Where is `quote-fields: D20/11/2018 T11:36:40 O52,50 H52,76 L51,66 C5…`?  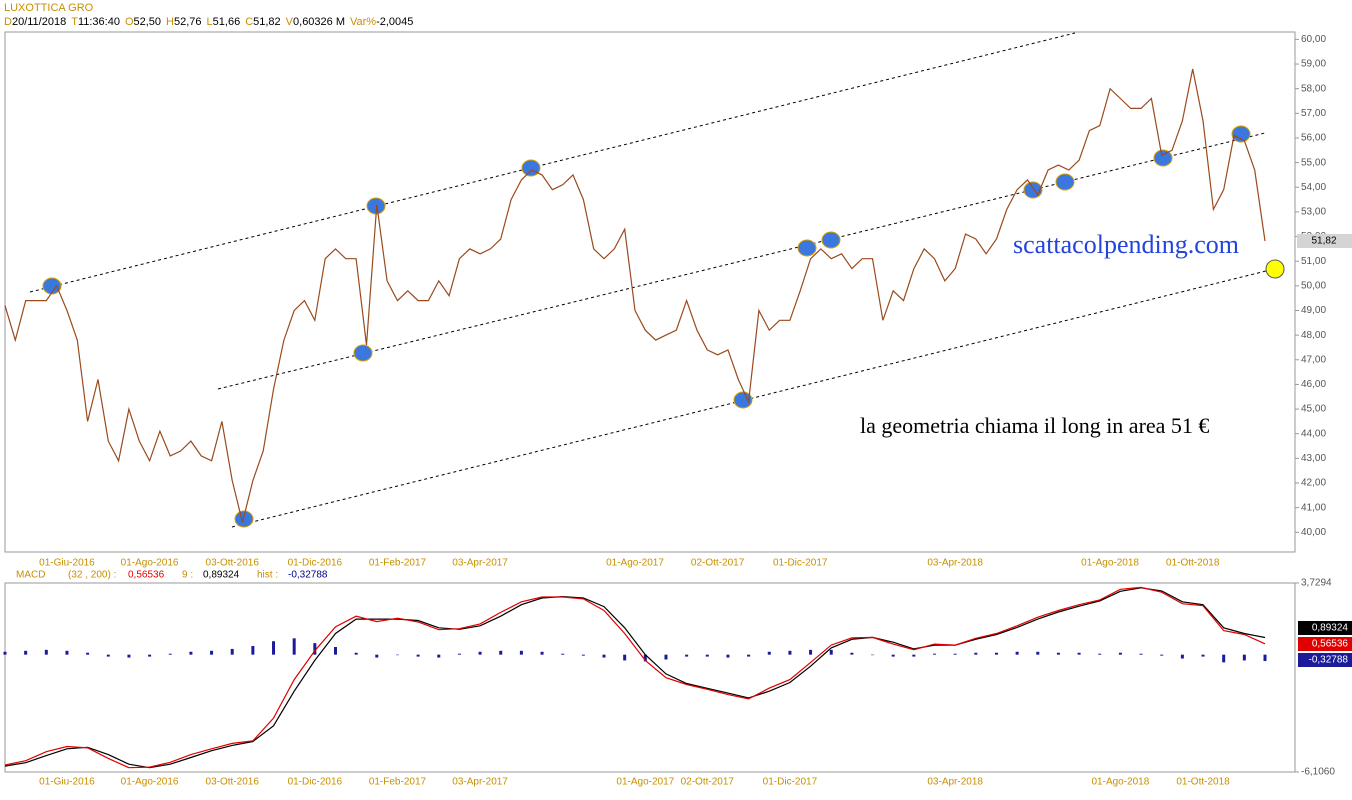 quote-fields: D20/11/2018 T11:36:40 O52,50 H52,76 L51,66 C5… is located at coordinates (208, 22).